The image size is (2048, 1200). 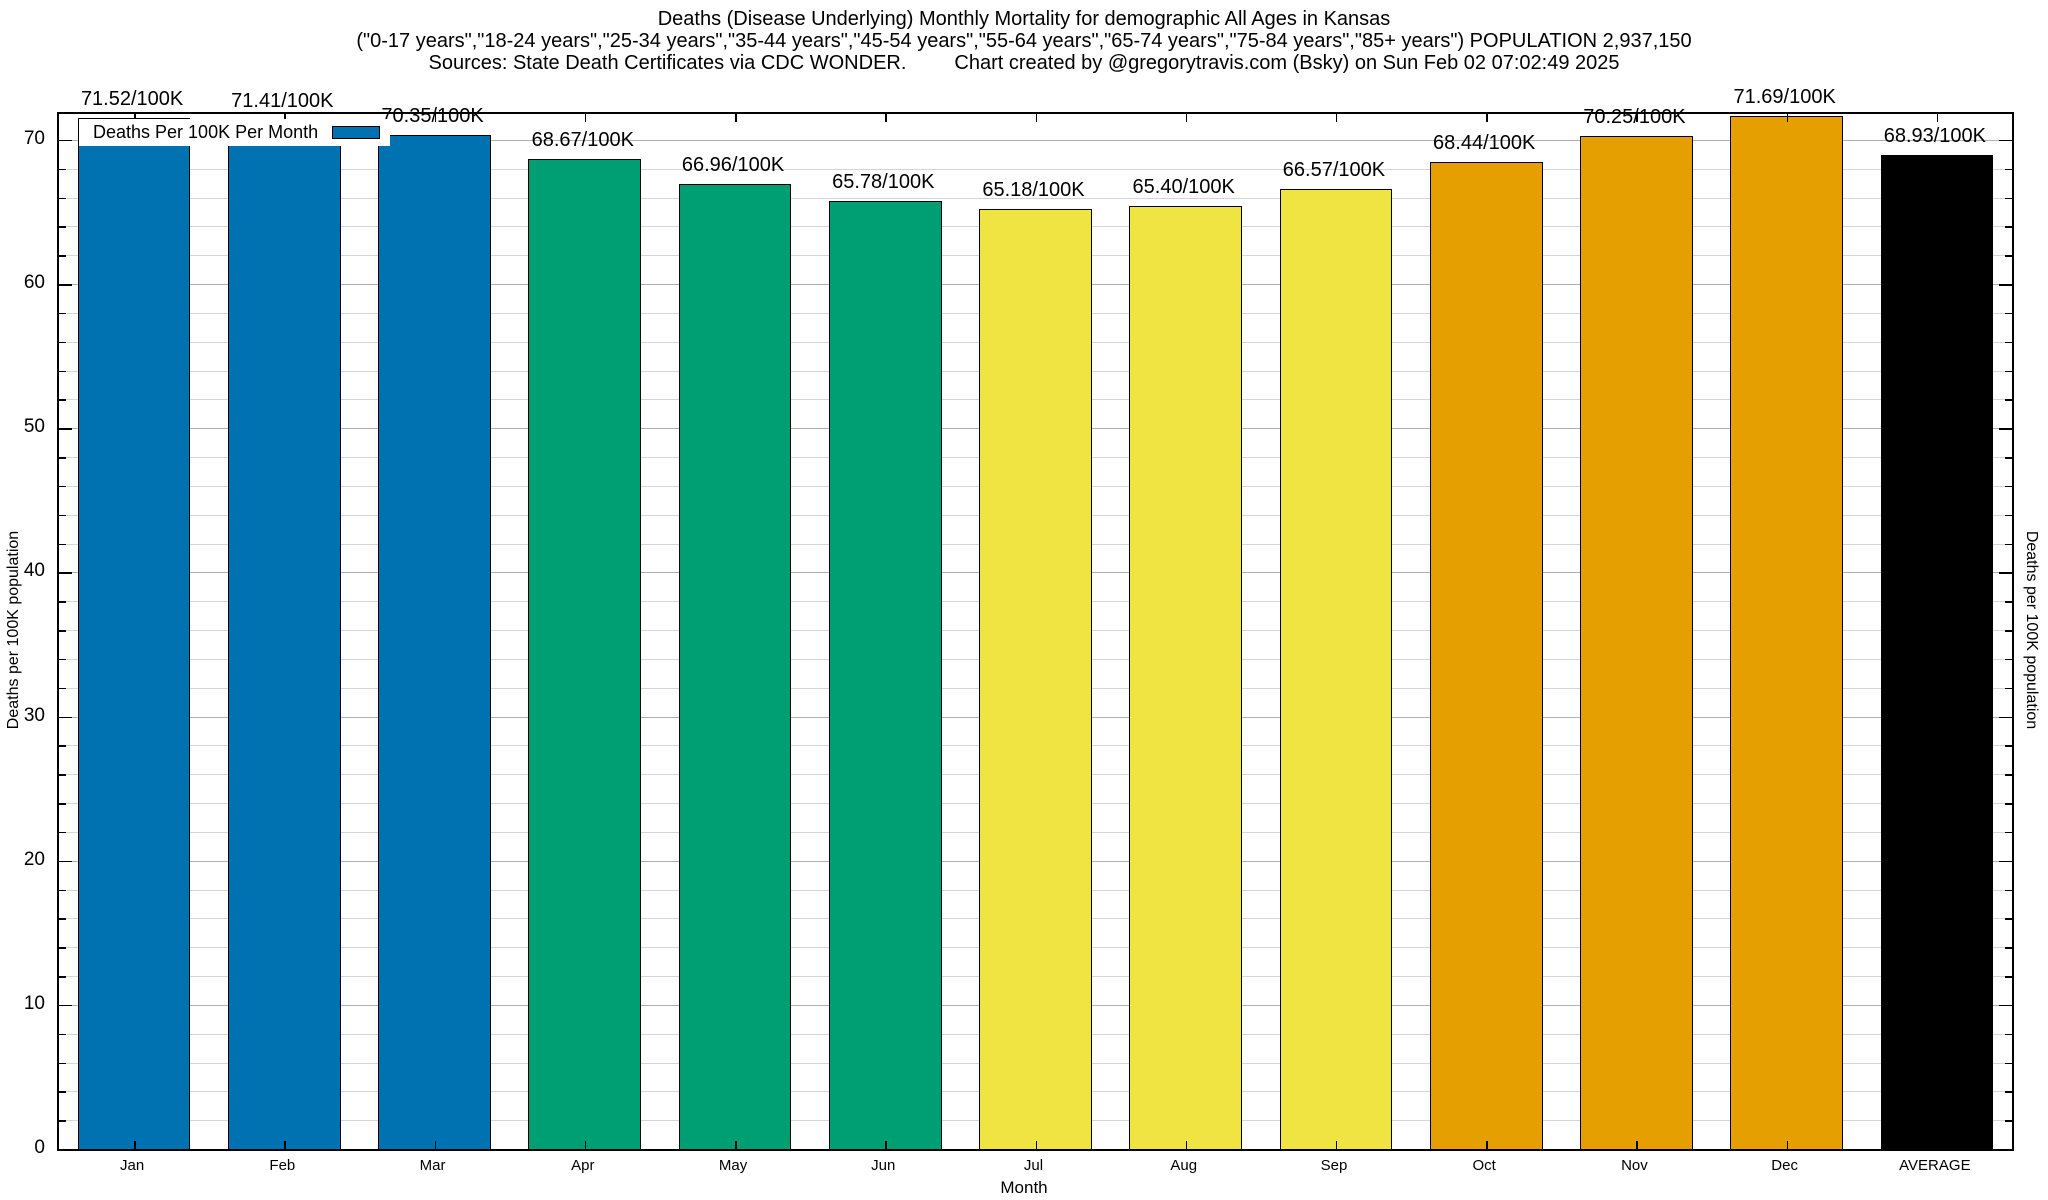 I want to click on x-tick-label-sep: Sep, so click(x=1334, y=1165).